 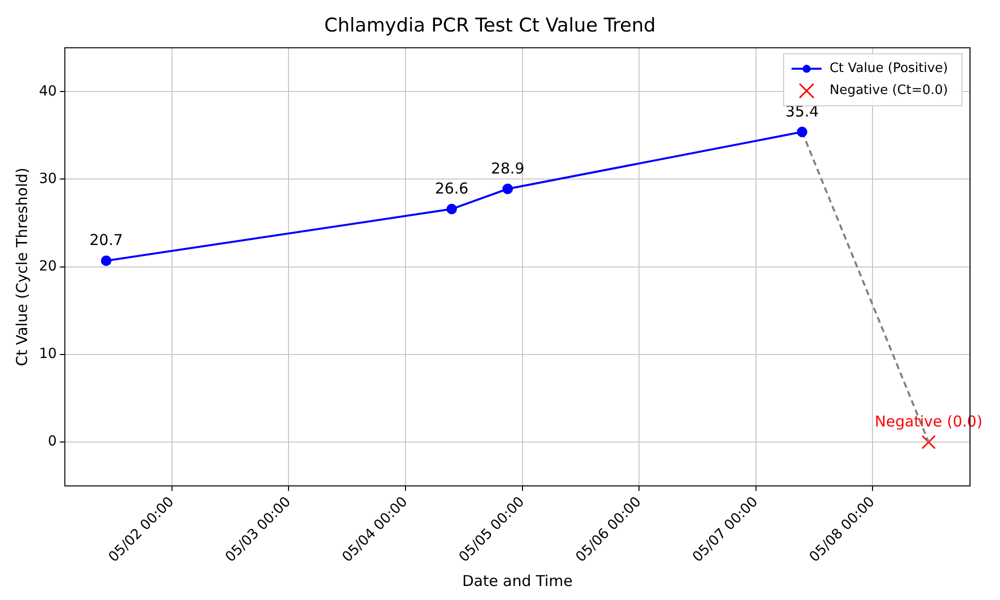 I want to click on y-tick-label: 30, so click(x=47, y=178).